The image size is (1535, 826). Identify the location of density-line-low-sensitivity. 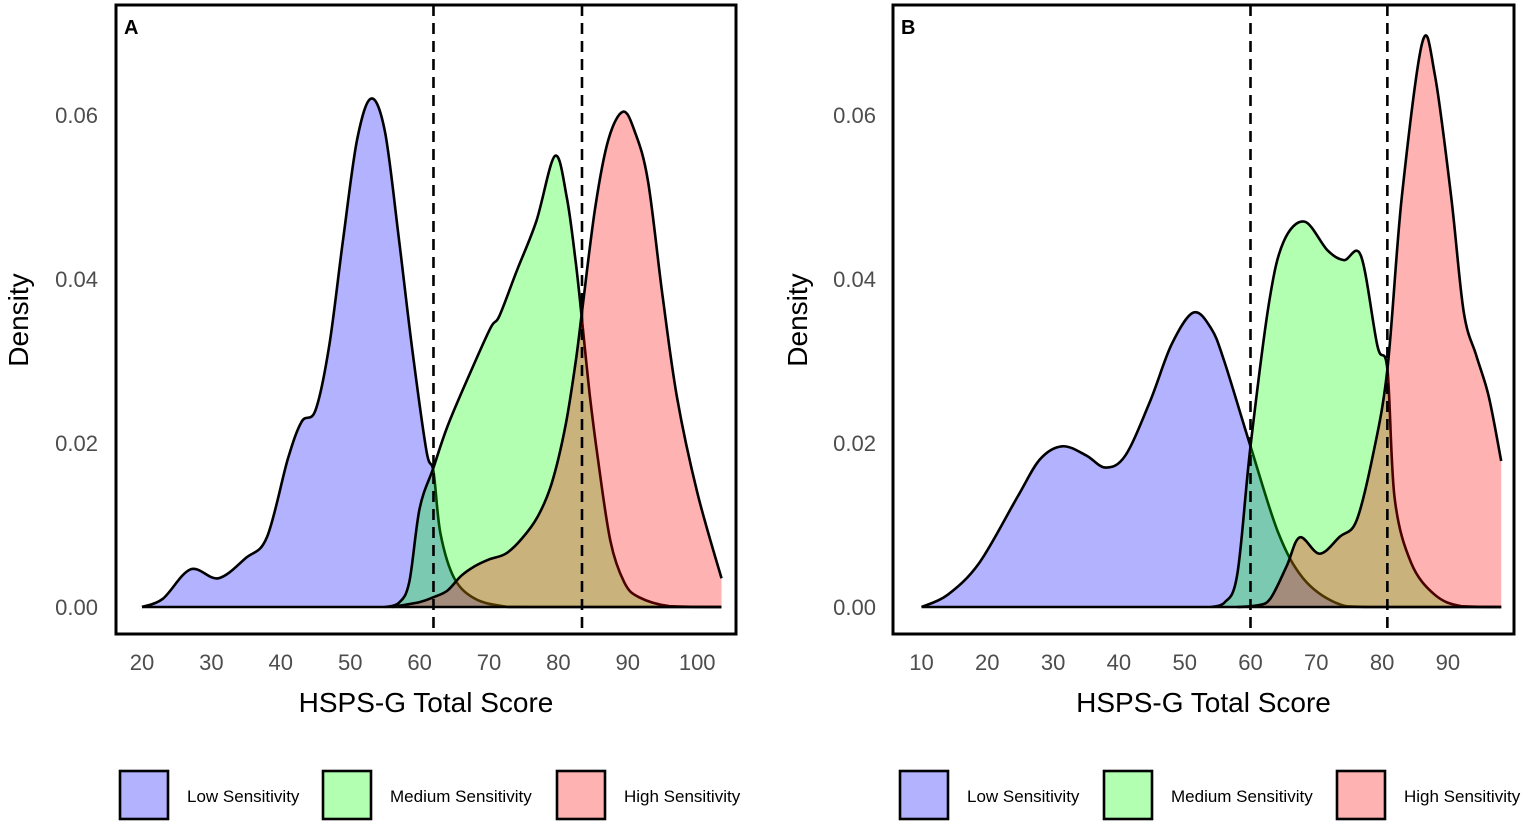
(1211, 459).